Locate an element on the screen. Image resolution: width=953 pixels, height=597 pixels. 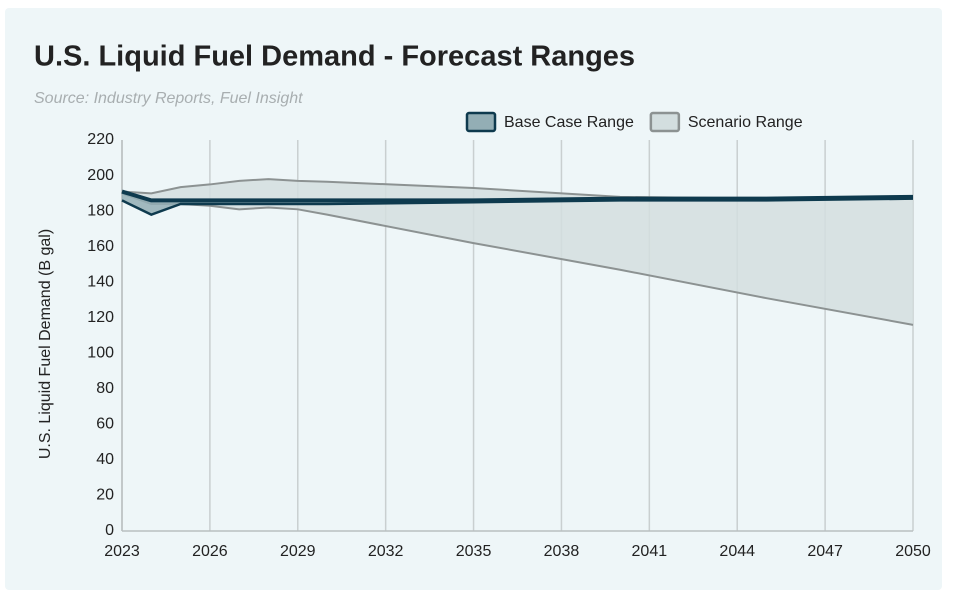
x-tick-label: 2041 is located at coordinates (650, 551).